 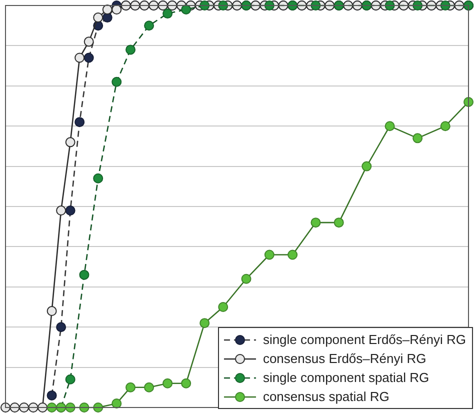 I want to click on legend-label: single component spatial RG, so click(x=346, y=377).